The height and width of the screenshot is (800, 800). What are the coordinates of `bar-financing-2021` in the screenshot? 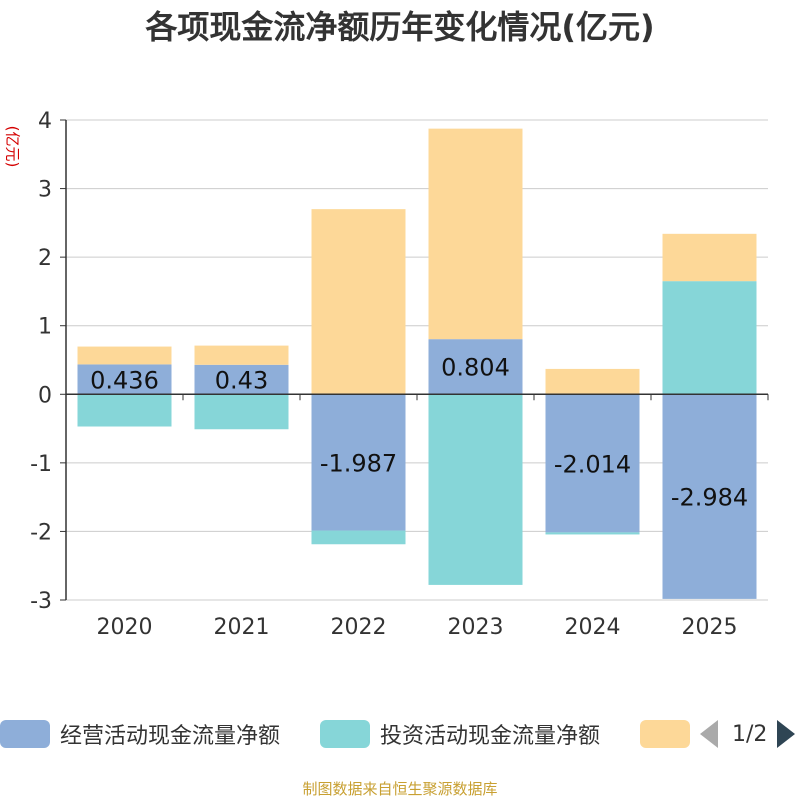 It's located at (241, 355).